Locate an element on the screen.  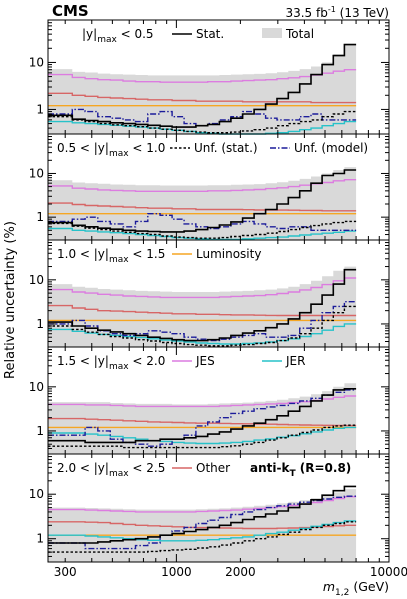
legend-other-label: Other is located at coordinates (213, 468).